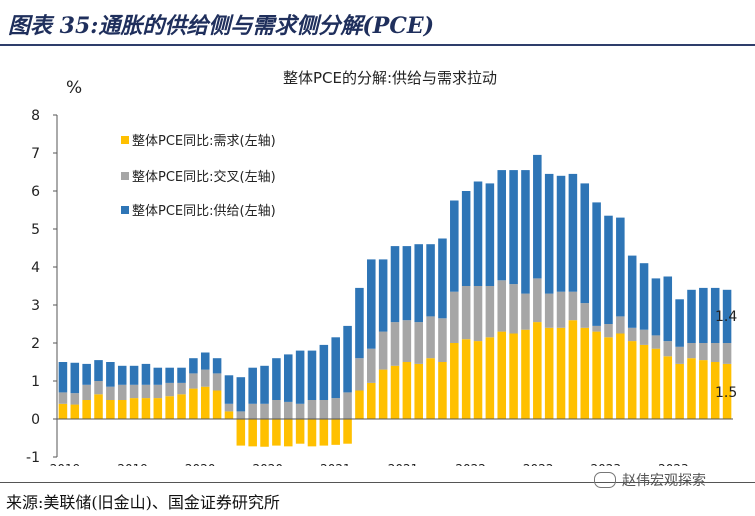 The width and height of the screenshot is (755, 516). I want to click on y-axis-label: %, so click(74, 88).